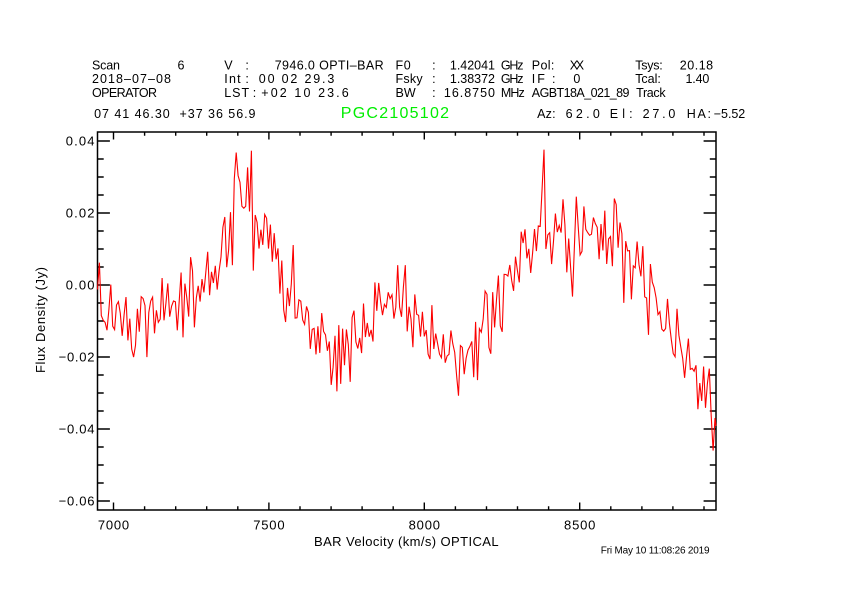 The image size is (842, 595). Describe the element at coordinates (538, 79) in the screenshot. I see `svg-text: IF` at that location.